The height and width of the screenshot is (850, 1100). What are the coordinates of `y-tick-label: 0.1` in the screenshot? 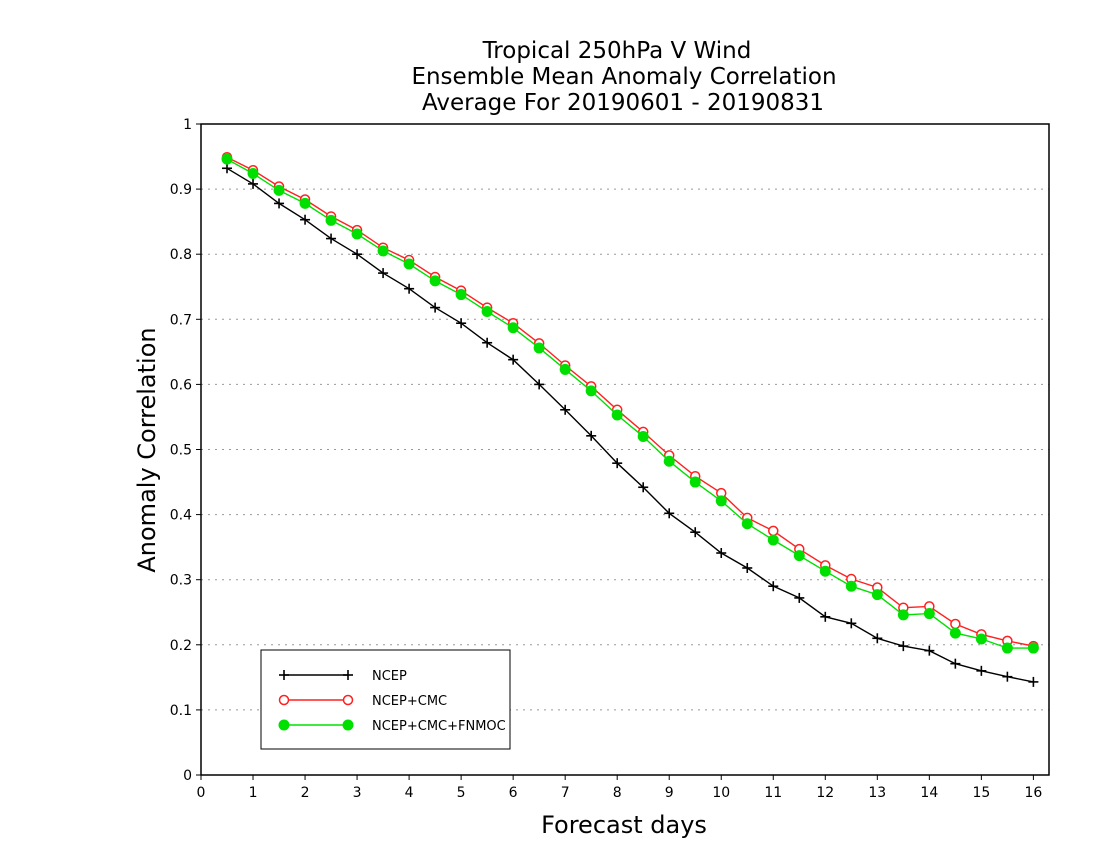 It's located at (181, 711).